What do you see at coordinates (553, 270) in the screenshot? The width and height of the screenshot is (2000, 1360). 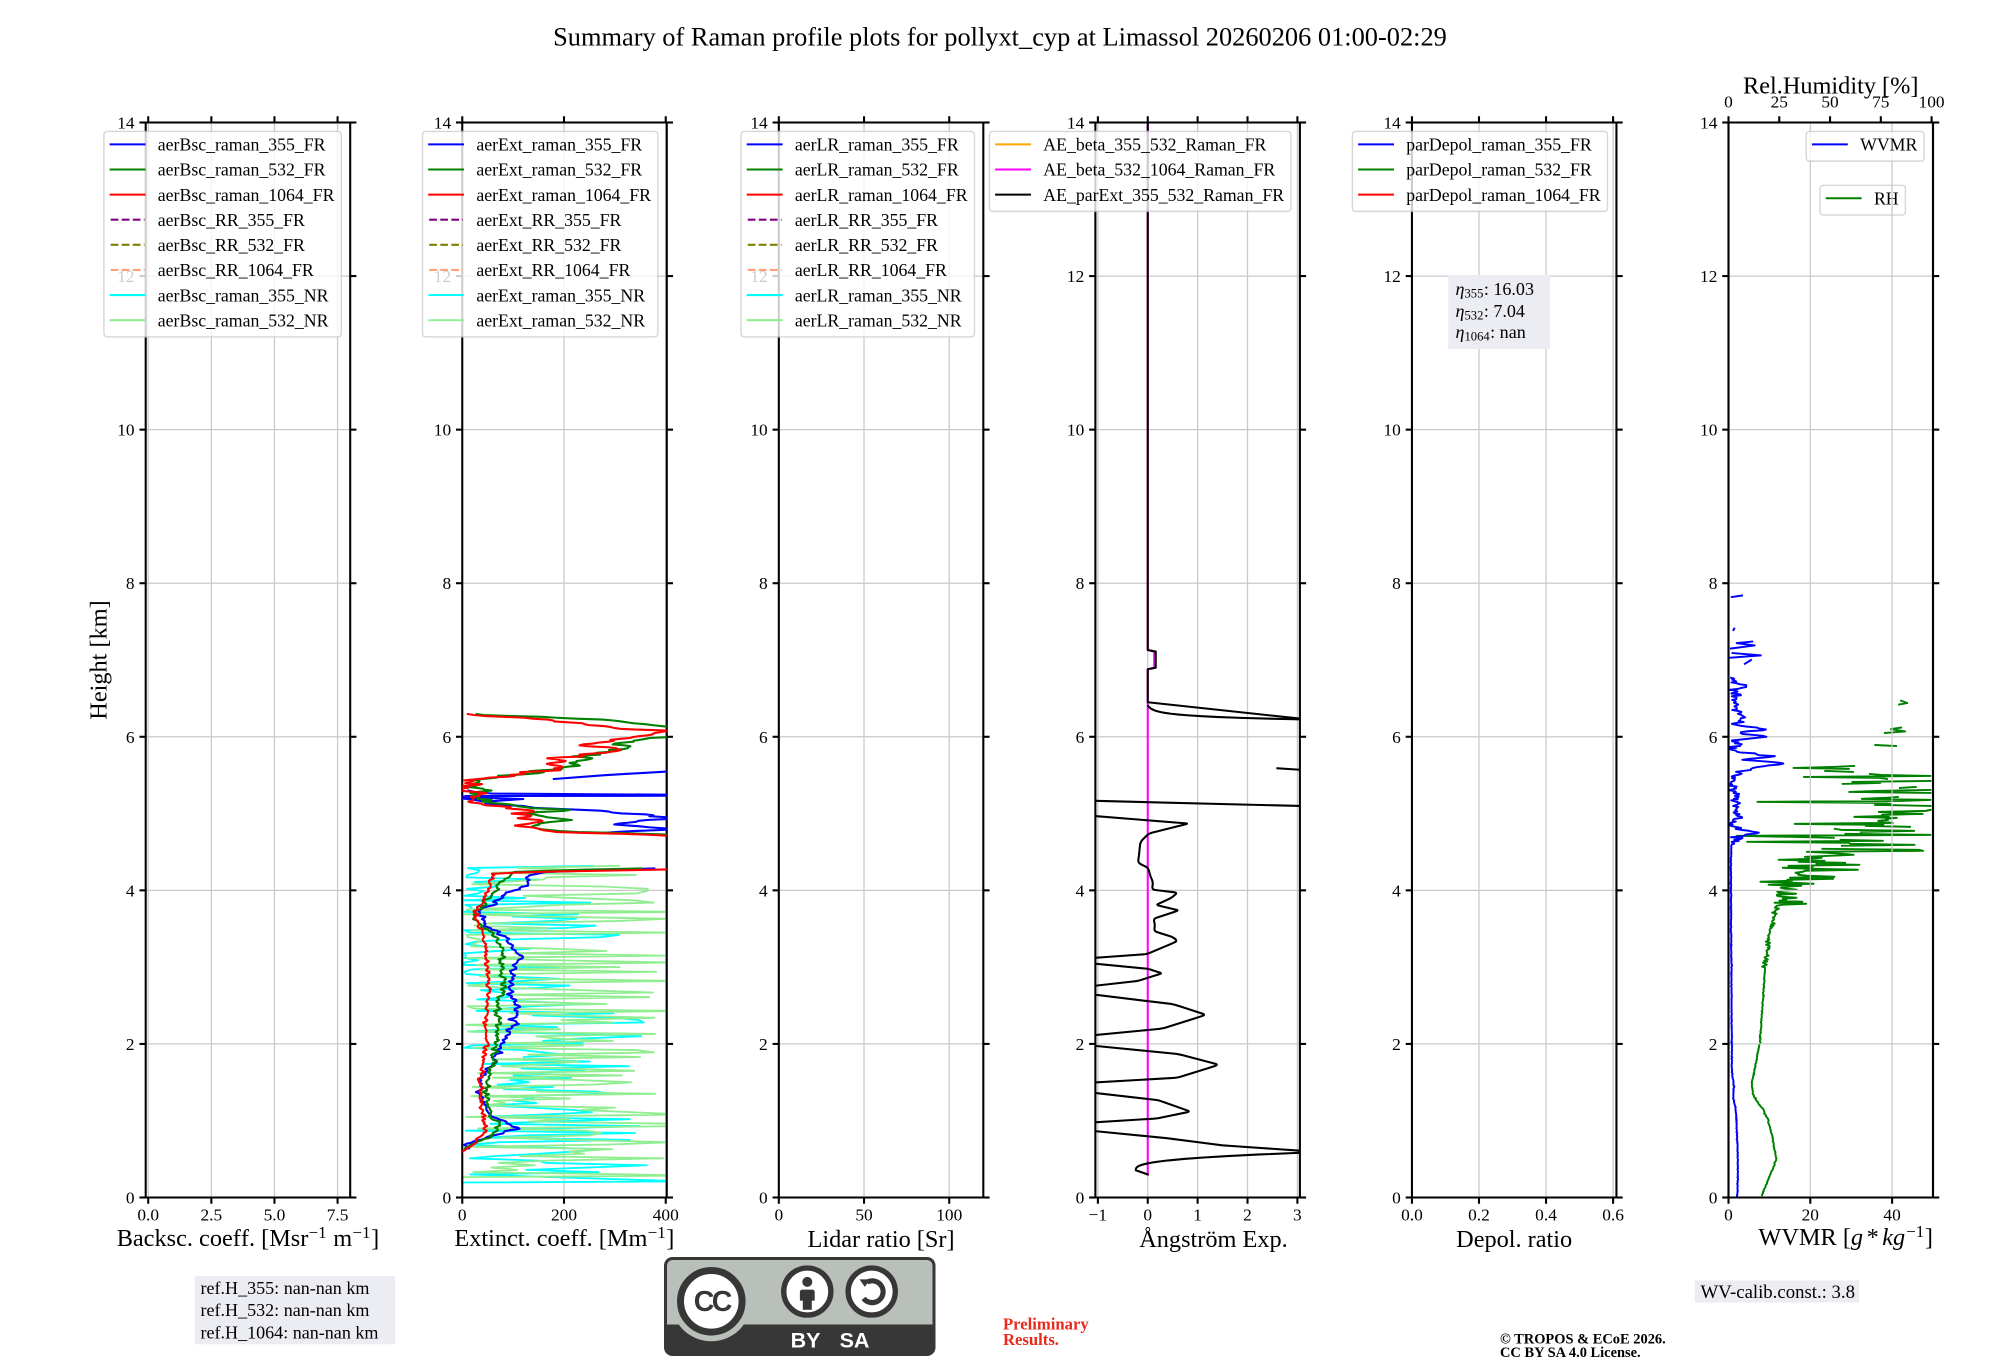 I see `svg-text: aerExt_RR_1064_FR` at bounding box center [553, 270].